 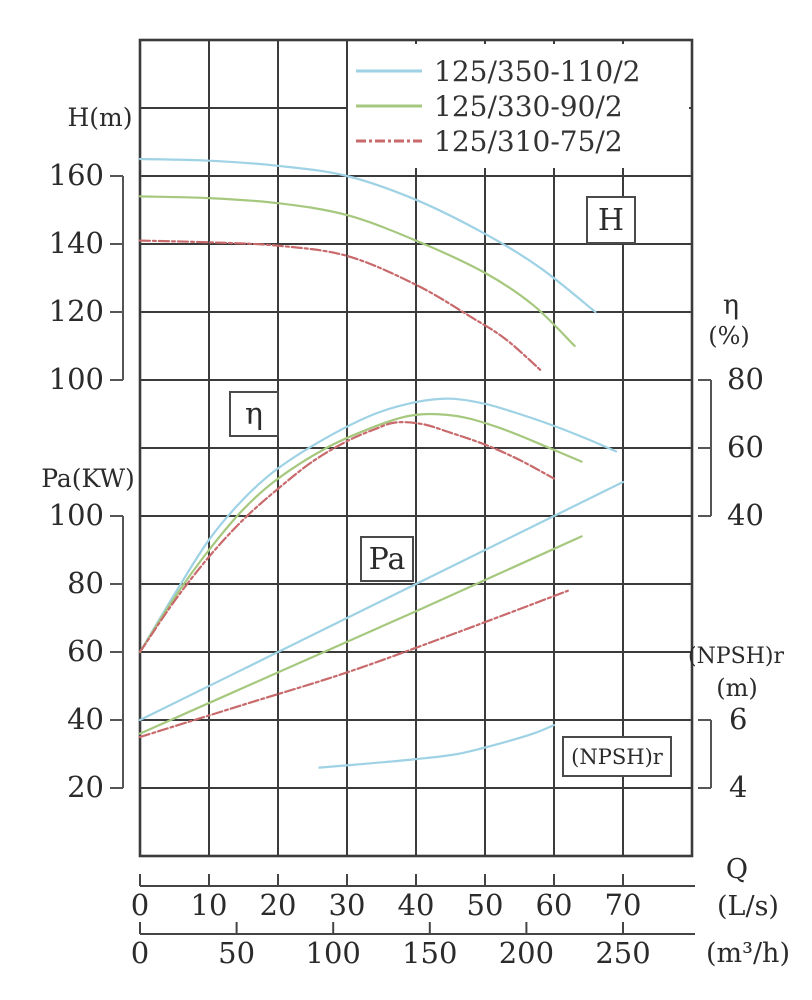 What do you see at coordinates (85, 719) in the screenshot?
I see `pa-tick-40: 40` at bounding box center [85, 719].